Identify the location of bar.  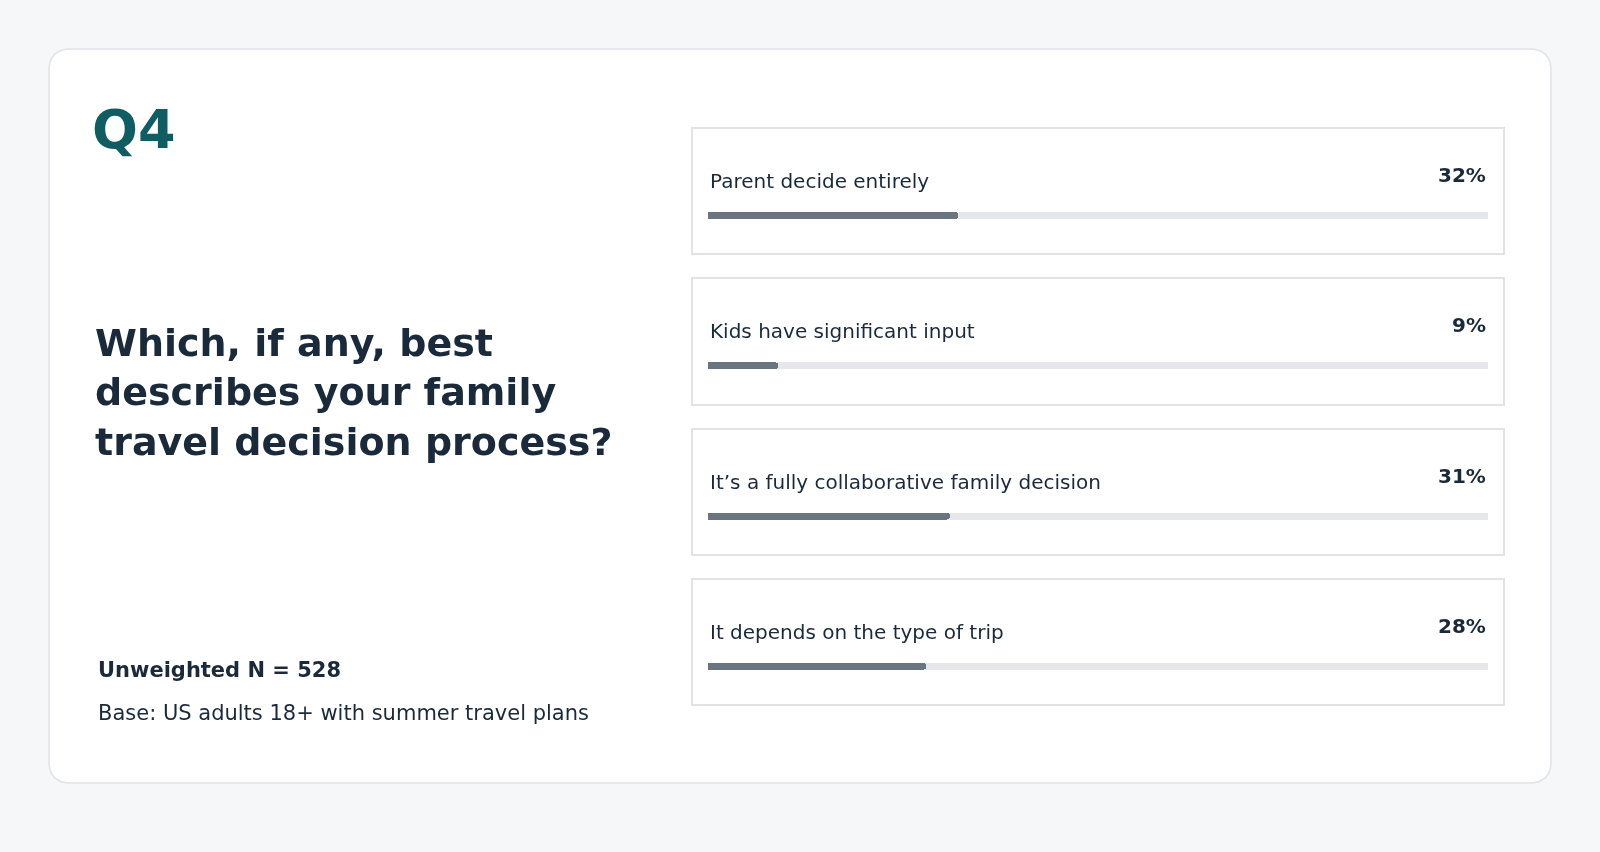
(743, 366).